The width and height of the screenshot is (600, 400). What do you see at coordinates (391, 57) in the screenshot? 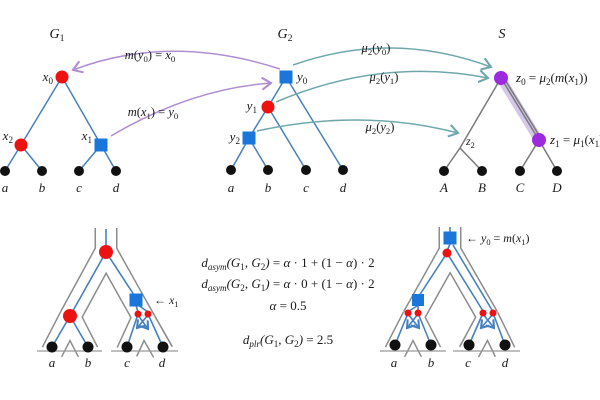
I see `arrow-mu2-y0` at bounding box center [391, 57].